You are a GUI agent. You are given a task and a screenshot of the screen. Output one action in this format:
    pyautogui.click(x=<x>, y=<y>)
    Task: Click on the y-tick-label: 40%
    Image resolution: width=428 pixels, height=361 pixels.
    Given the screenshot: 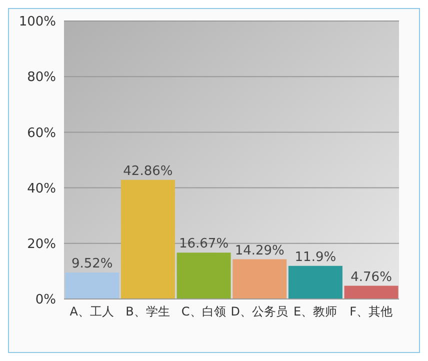 What is the action you would take?
    pyautogui.click(x=41, y=188)
    